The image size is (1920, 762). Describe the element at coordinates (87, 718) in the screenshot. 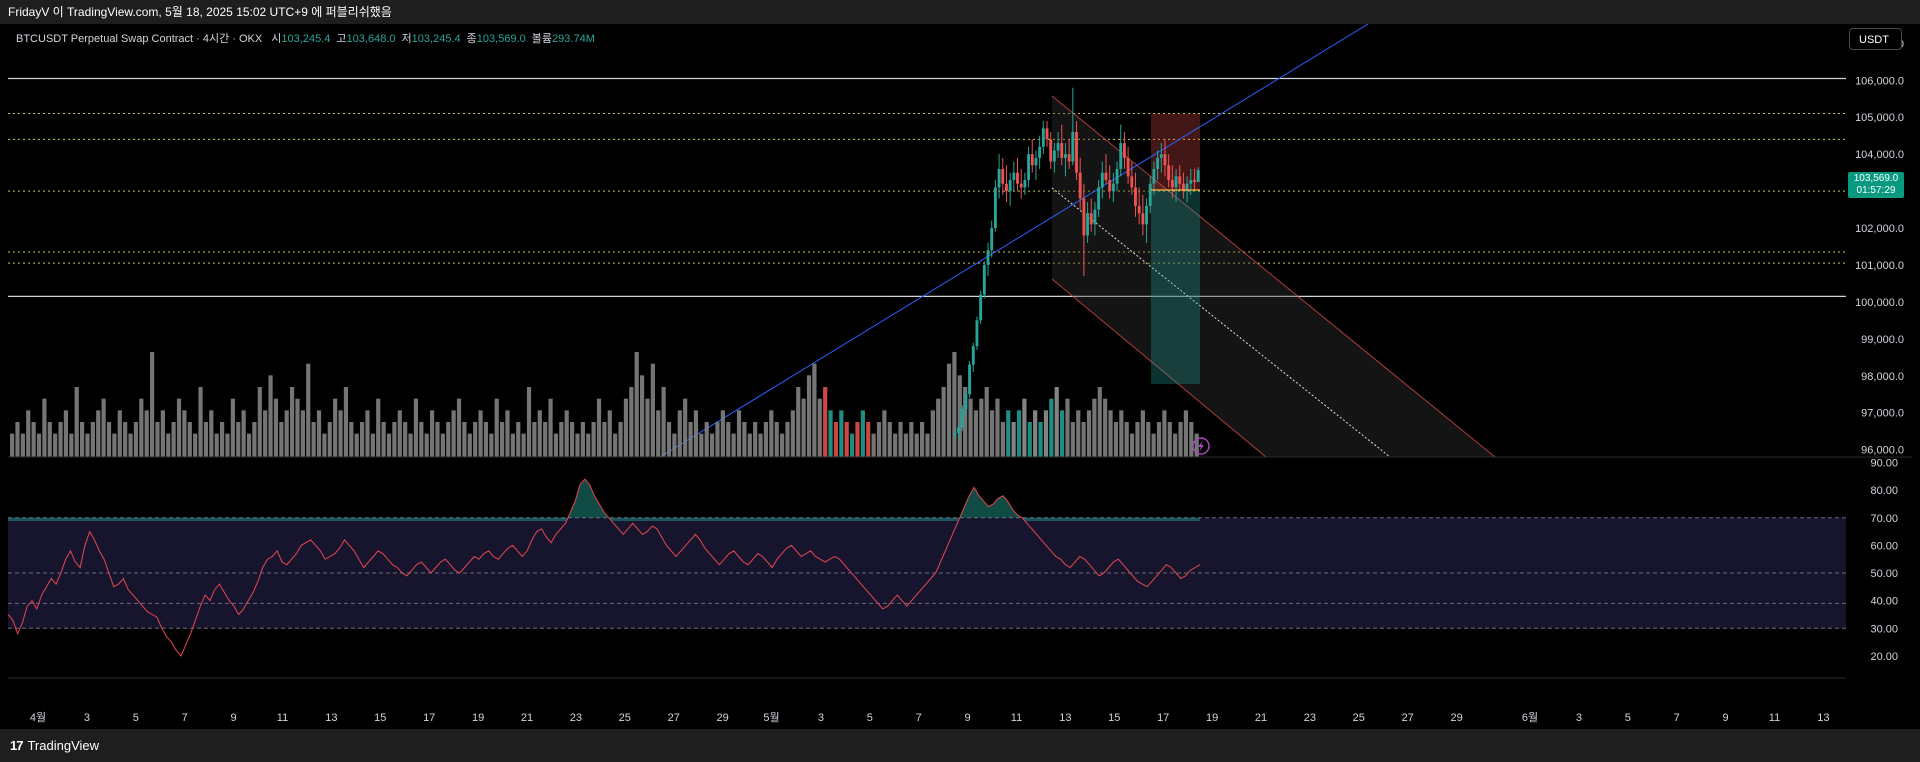

I see `date-tick-label: 3` at that location.